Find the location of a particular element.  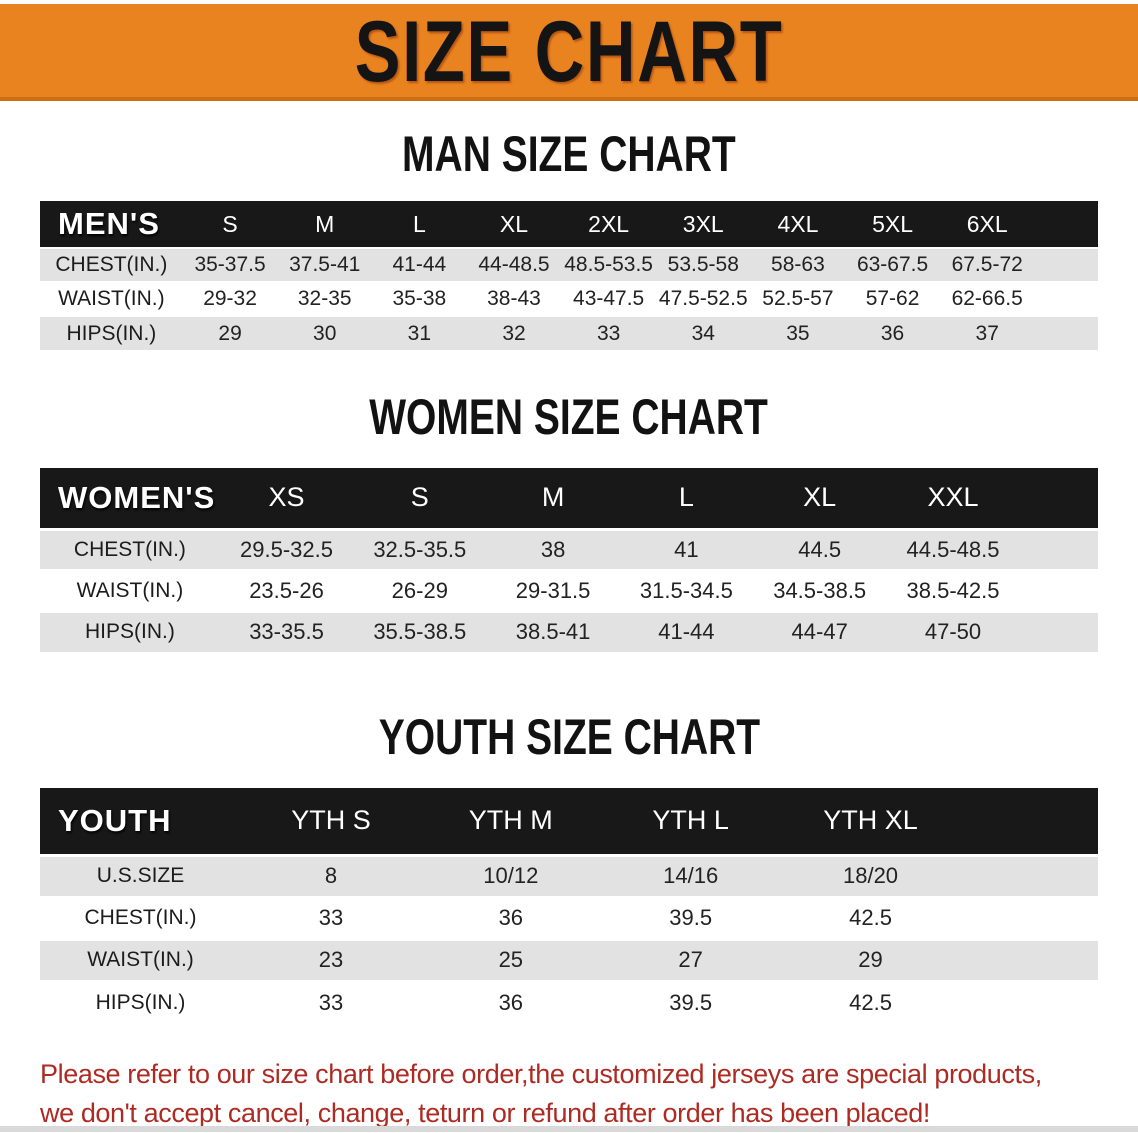

men-section-heading: MAN SIZE CHART is located at coordinates (569, 154).